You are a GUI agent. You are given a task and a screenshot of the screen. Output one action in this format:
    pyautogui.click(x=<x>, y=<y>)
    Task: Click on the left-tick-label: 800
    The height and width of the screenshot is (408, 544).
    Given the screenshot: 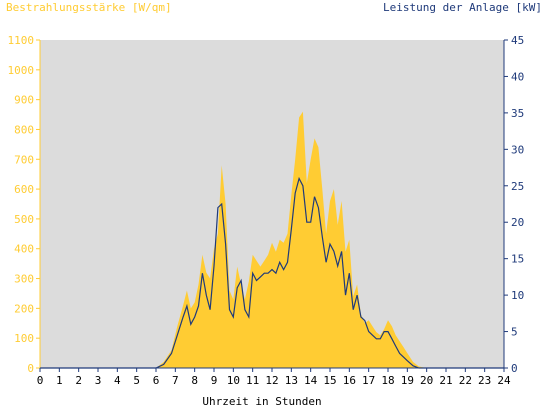 What is the action you would take?
    pyautogui.click(x=24, y=129)
    